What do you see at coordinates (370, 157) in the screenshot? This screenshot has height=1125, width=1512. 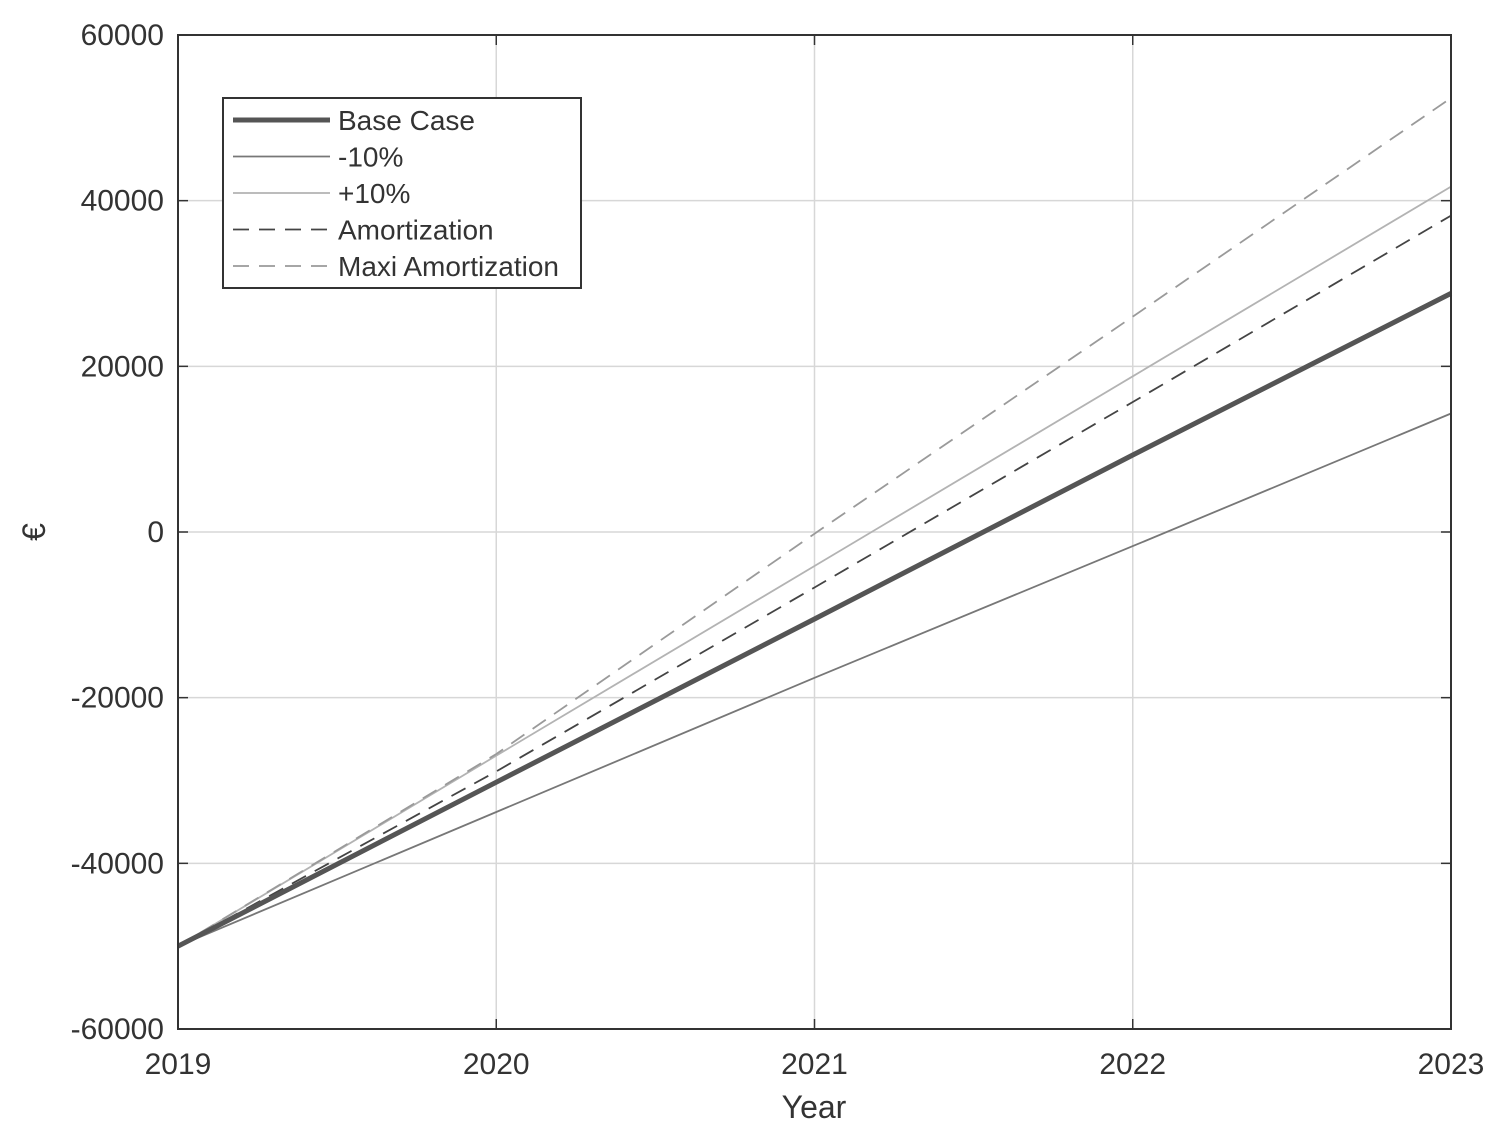 I see `legend-label: -10%` at bounding box center [370, 157].